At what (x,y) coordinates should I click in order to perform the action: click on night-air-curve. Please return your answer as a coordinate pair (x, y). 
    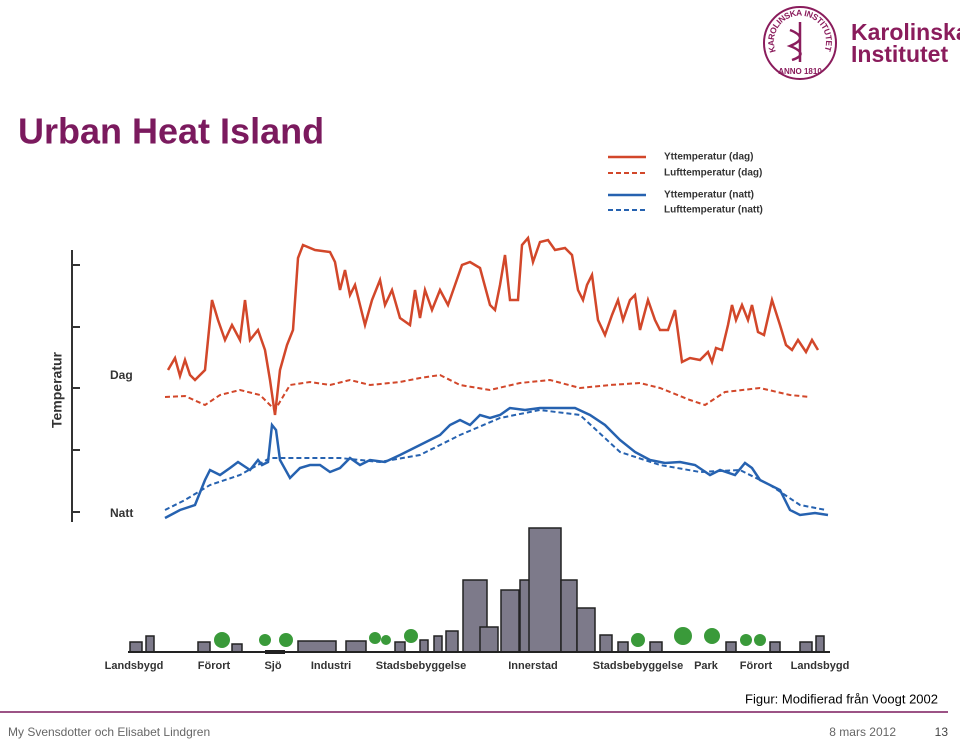
    Looking at the image, I should click on (495, 459).